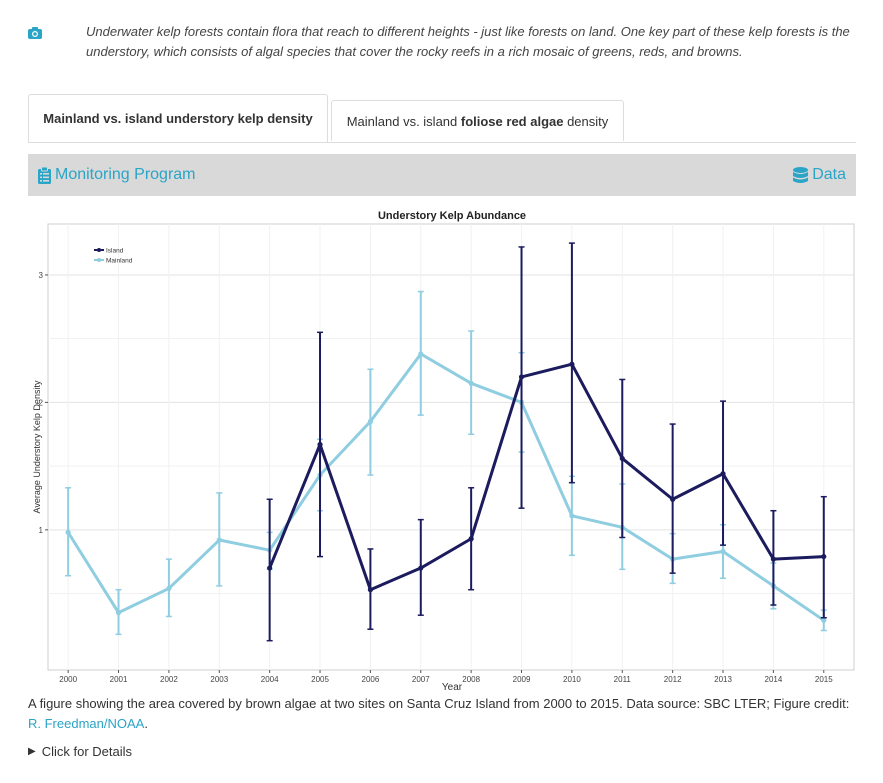 The width and height of the screenshot is (883, 783). I want to click on x-tick-label: 2006, so click(371, 679).